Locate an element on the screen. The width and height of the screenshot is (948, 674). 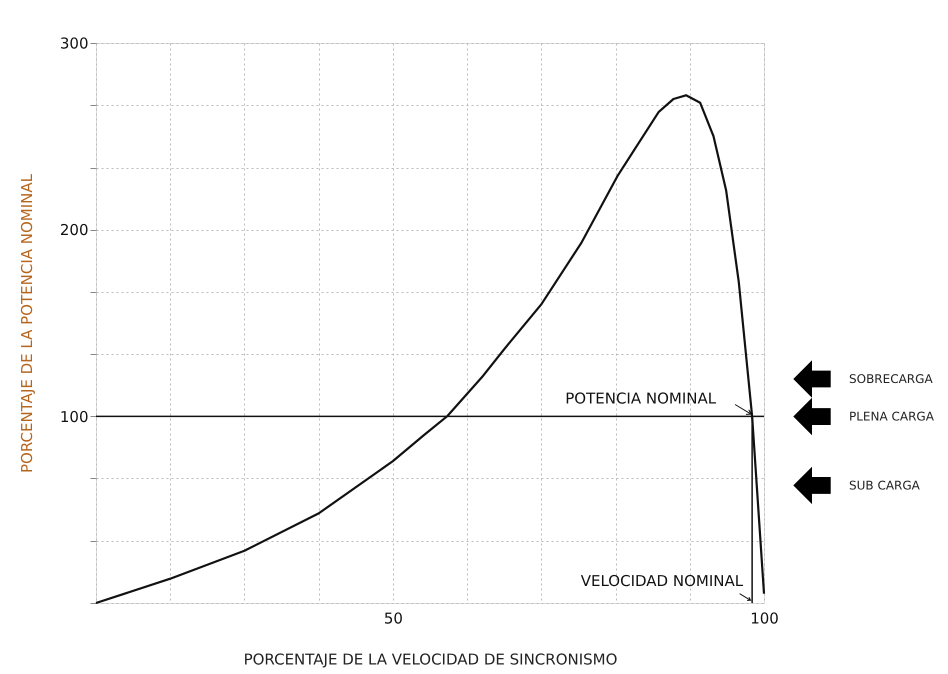
x-tick-label: 50 is located at coordinates (393, 619).